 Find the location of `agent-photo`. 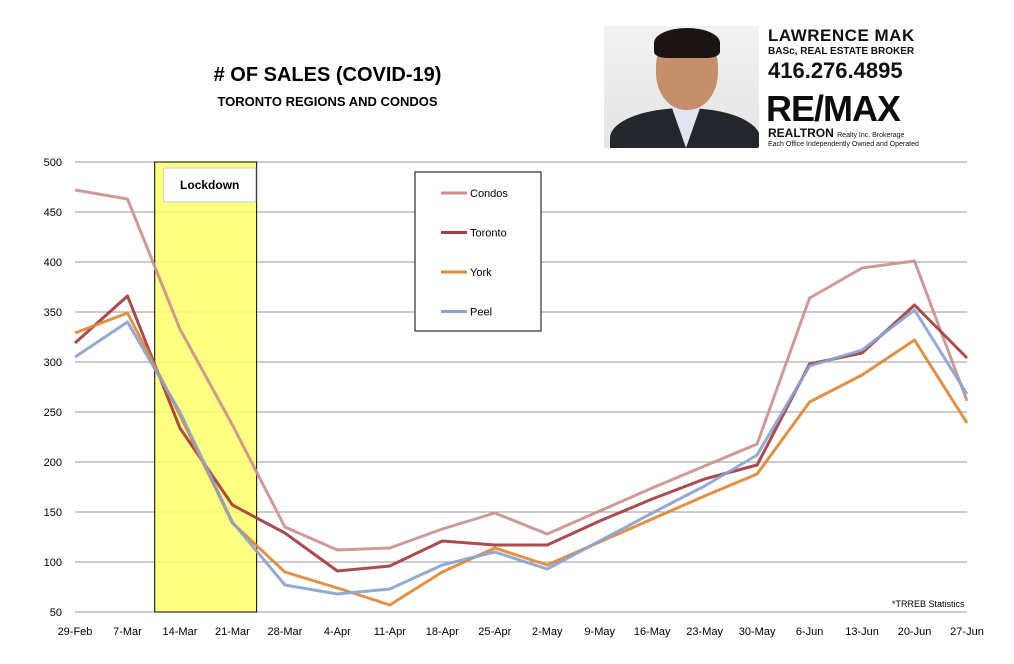

agent-photo is located at coordinates (681, 87).